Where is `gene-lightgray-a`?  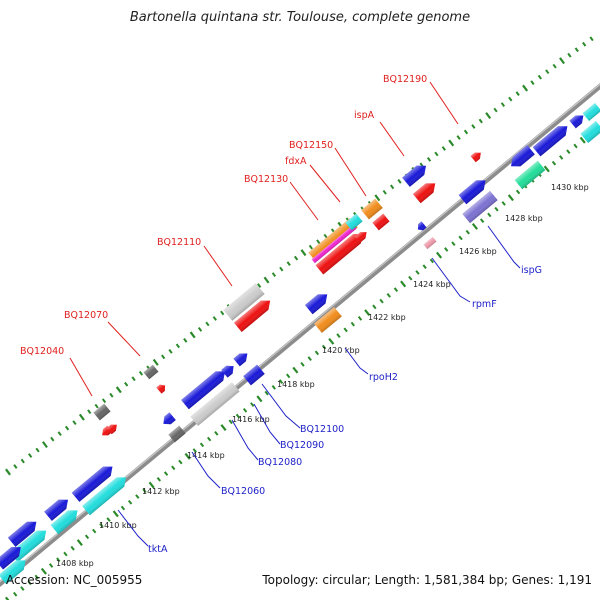
gene-lightgray-a is located at coordinates (215, 404).